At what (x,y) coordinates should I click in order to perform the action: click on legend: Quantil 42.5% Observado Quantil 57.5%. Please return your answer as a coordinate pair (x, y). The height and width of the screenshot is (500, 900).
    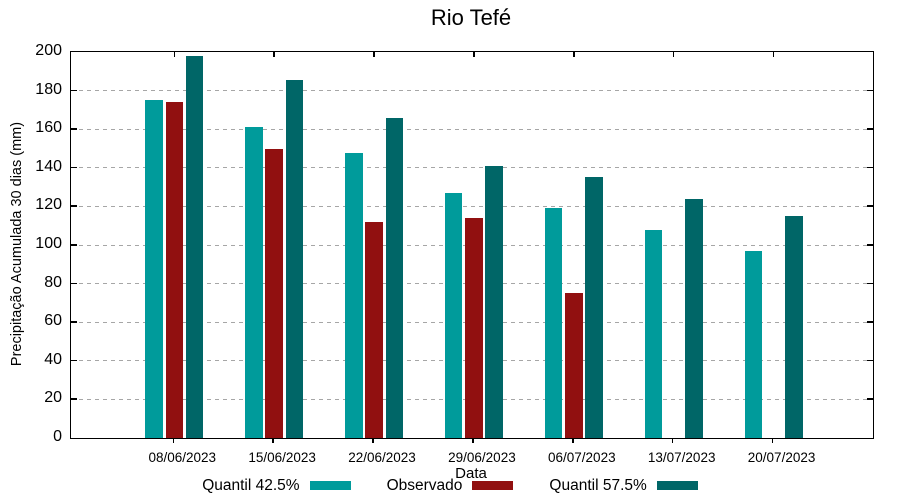
    Looking at the image, I should click on (450, 485).